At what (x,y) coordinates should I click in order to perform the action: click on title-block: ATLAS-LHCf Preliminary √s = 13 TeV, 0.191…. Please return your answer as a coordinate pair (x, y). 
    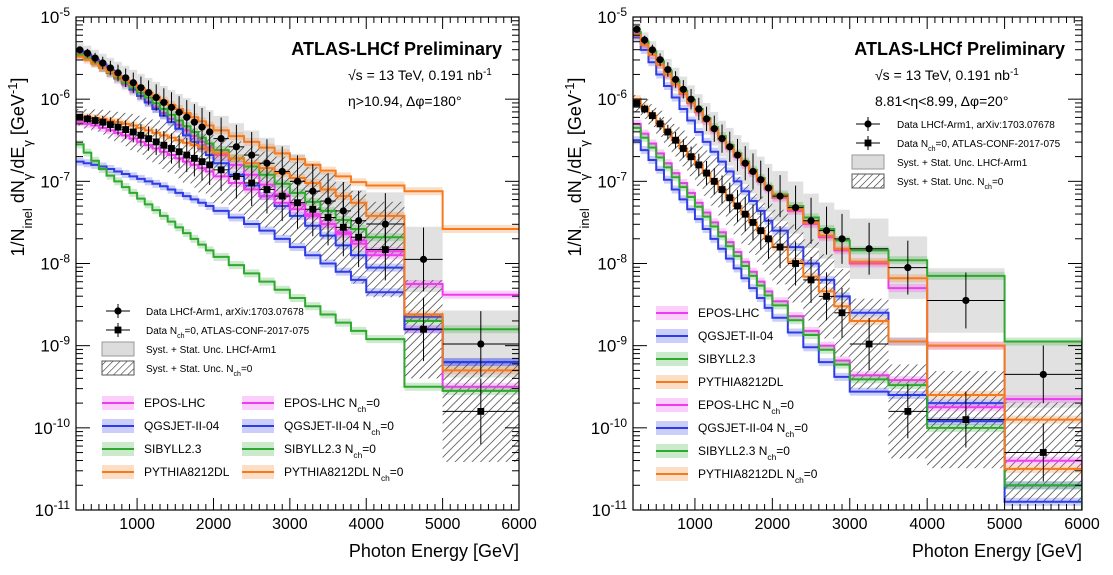
    Looking at the image, I should click on (396, 74).